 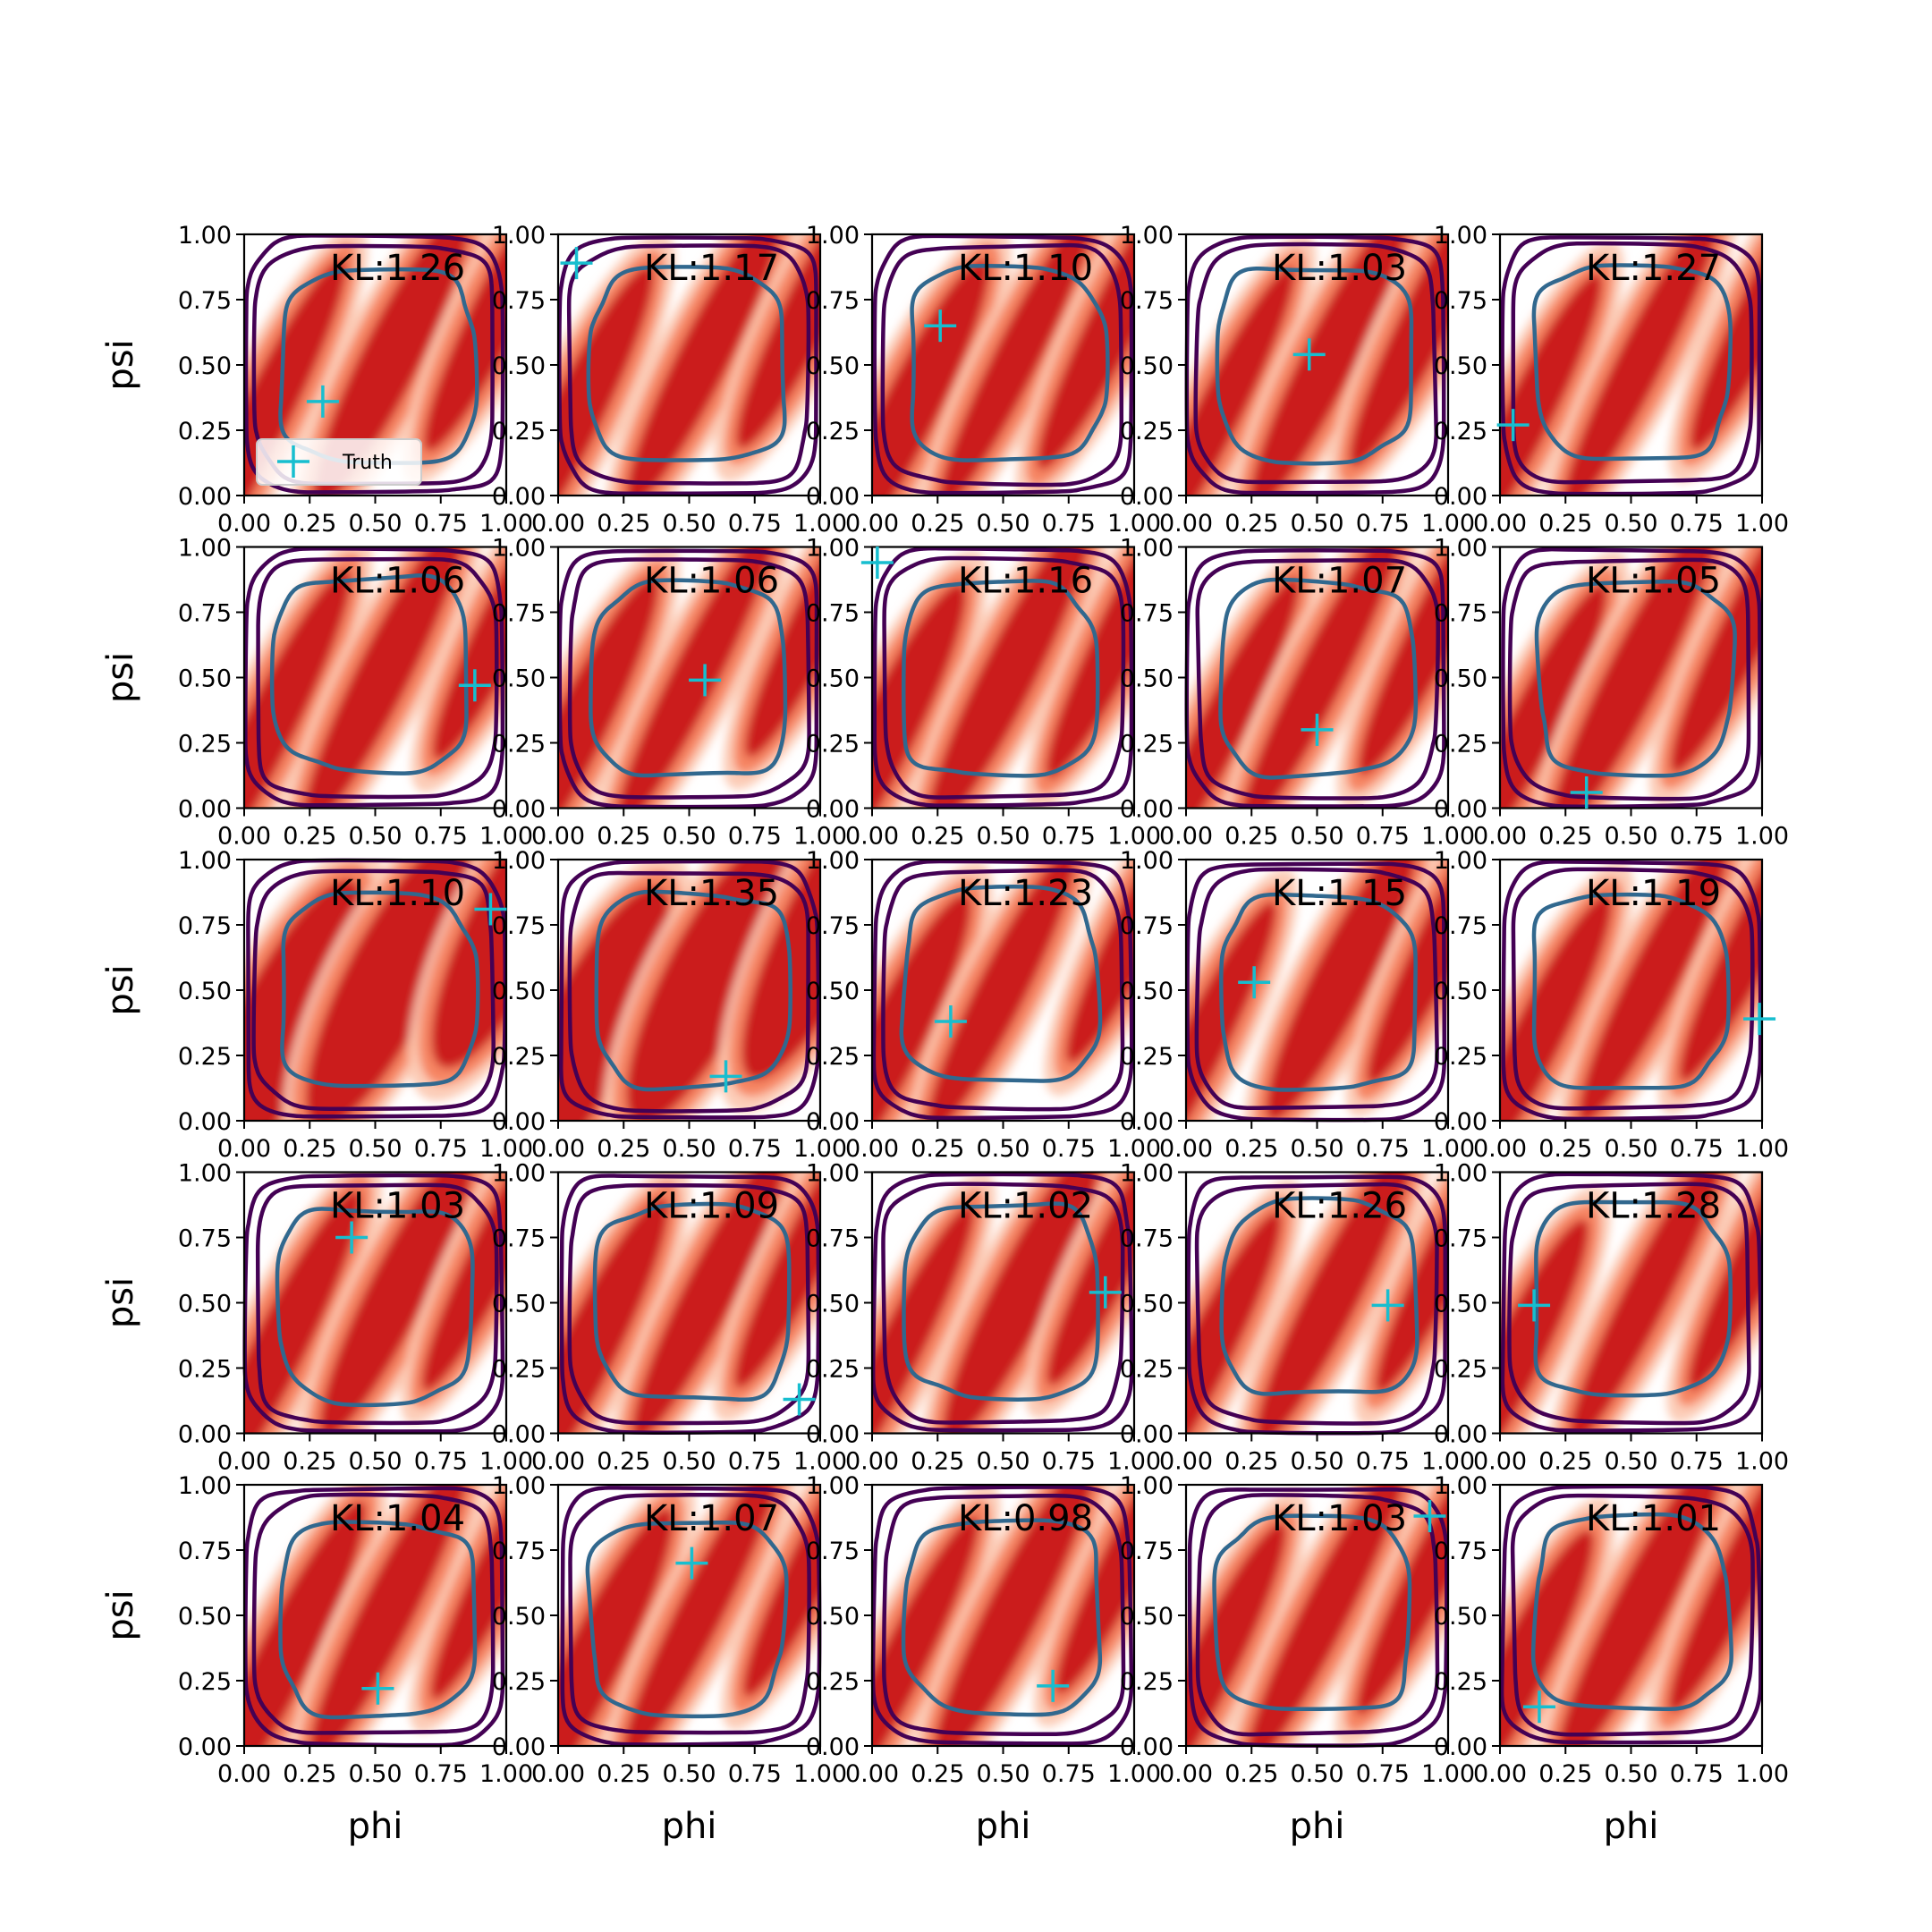 What do you see at coordinates (1653, 1206) in the screenshot?
I see `kl-annotation: KL:1.28` at bounding box center [1653, 1206].